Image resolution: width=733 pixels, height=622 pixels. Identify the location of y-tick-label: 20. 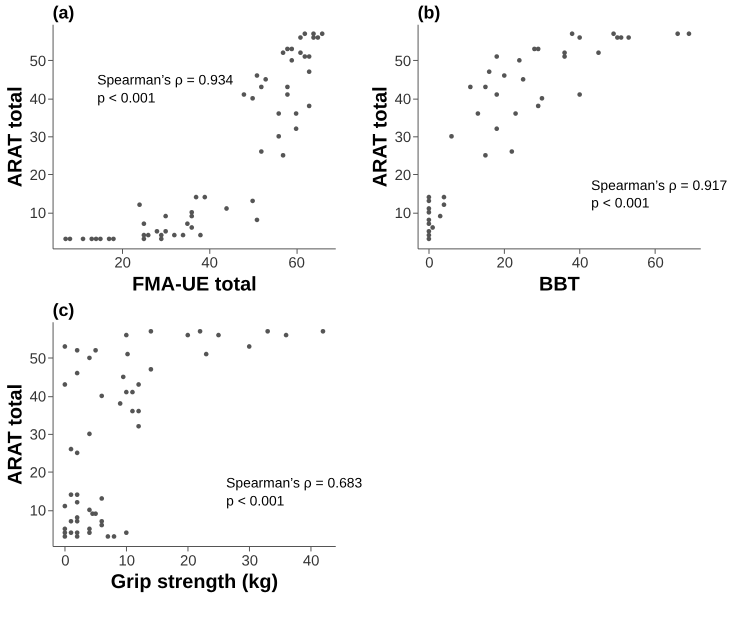
(38, 473).